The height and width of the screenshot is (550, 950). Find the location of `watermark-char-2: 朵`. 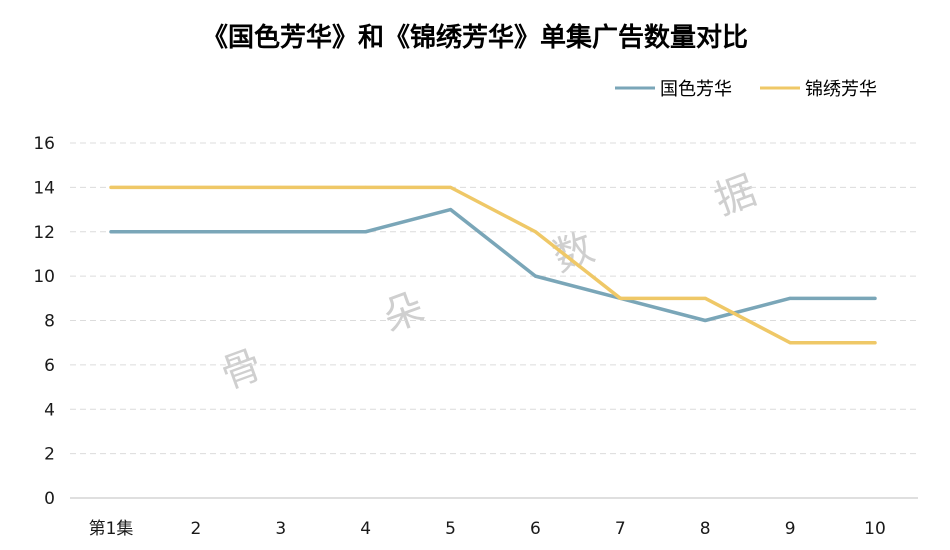

watermark-char-2: 朵 is located at coordinates (403, 312).